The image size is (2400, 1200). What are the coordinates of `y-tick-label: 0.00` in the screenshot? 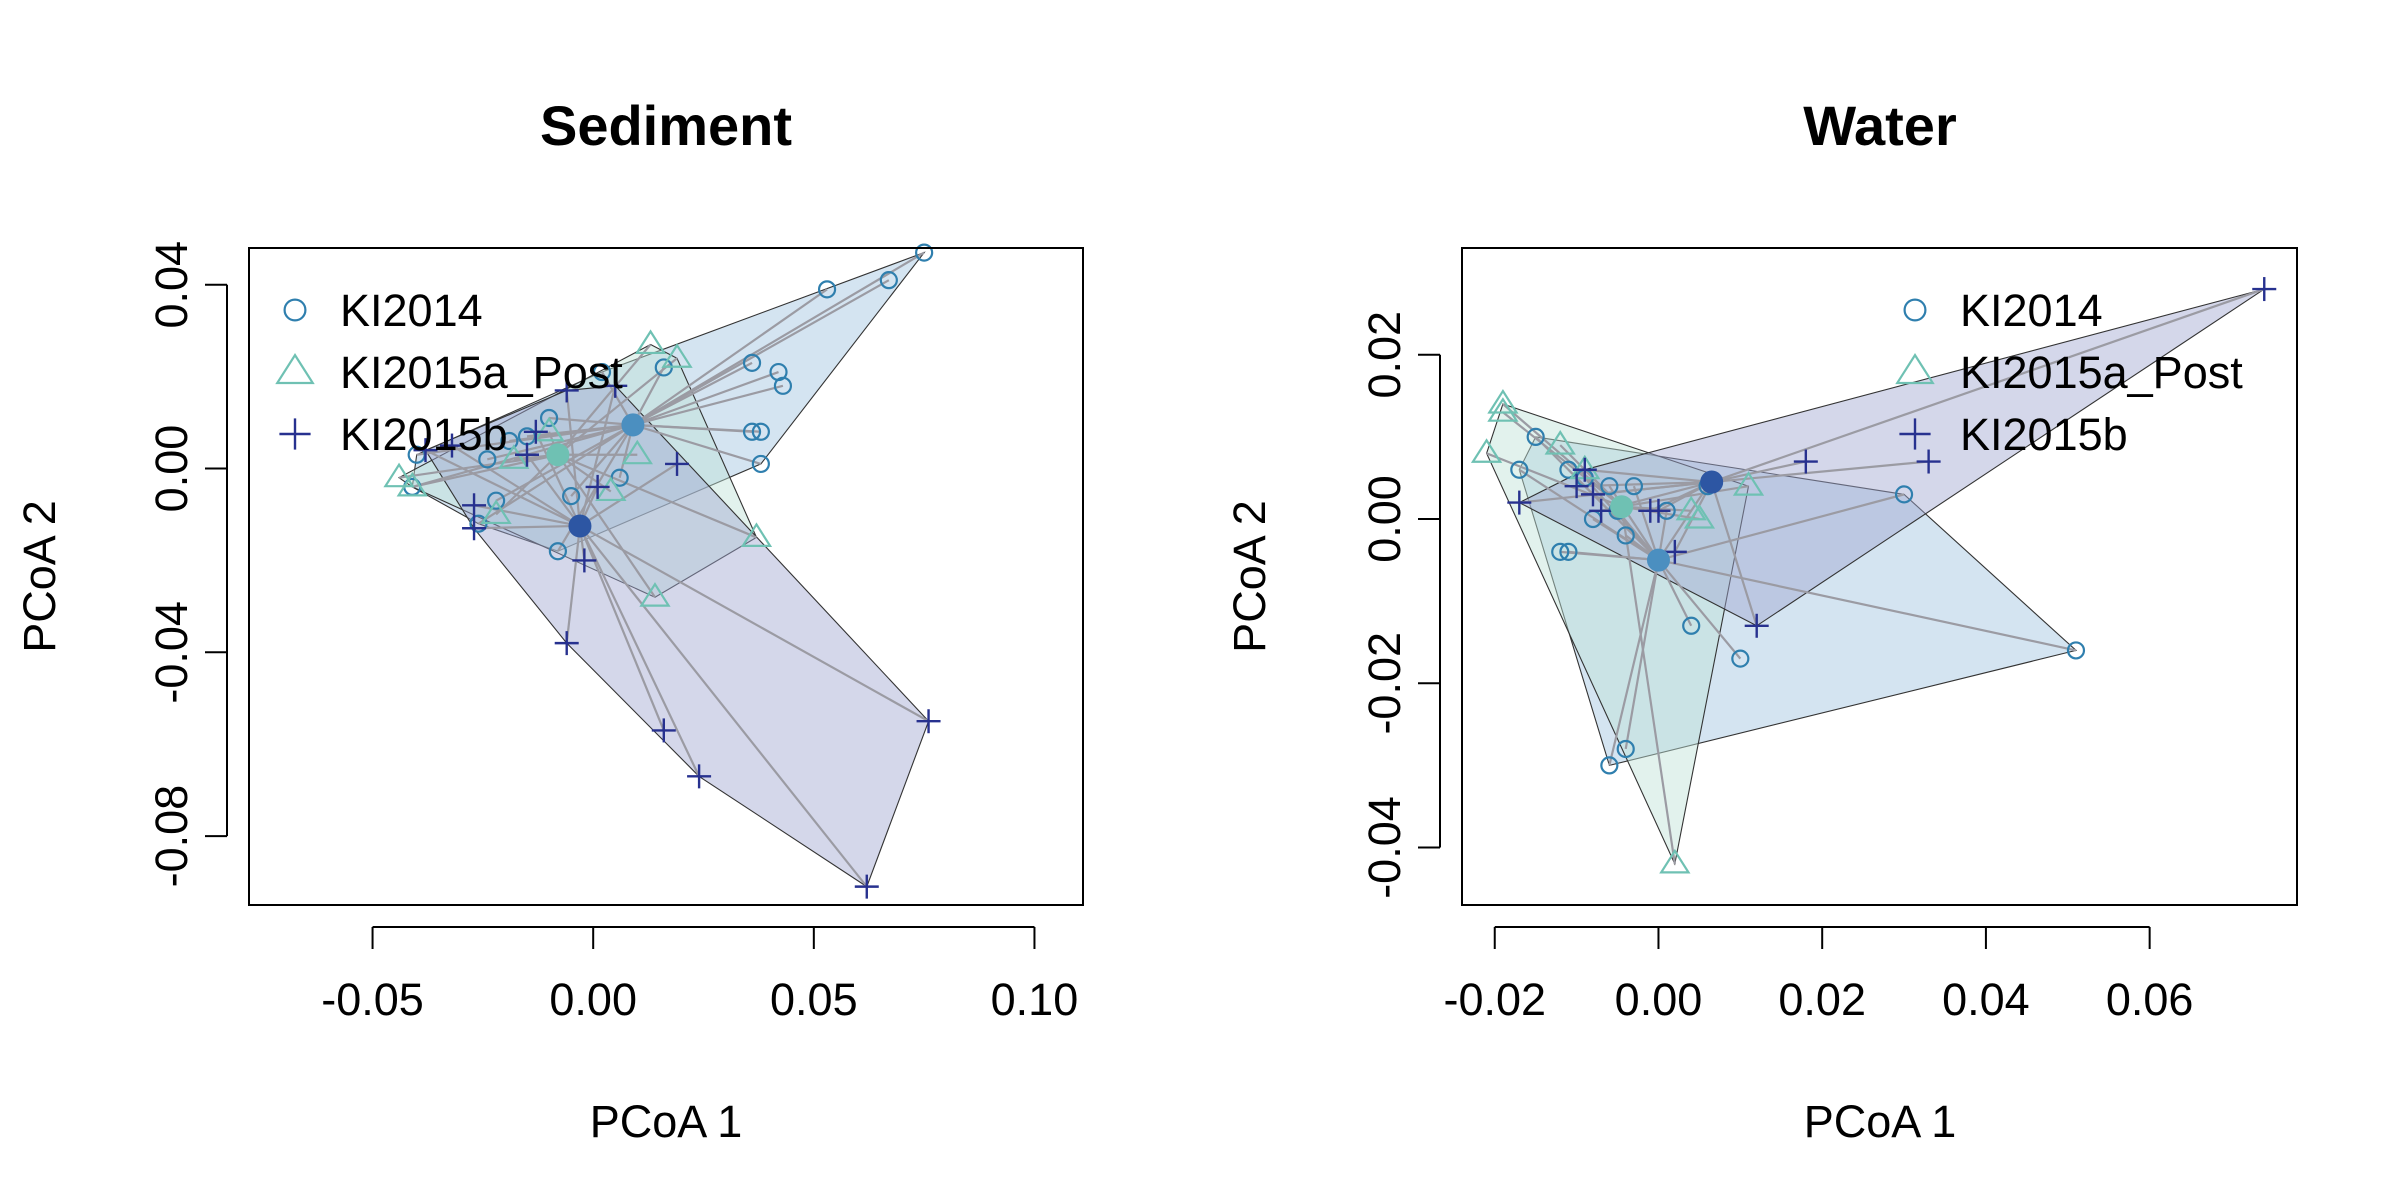 It's located at (1384, 519).